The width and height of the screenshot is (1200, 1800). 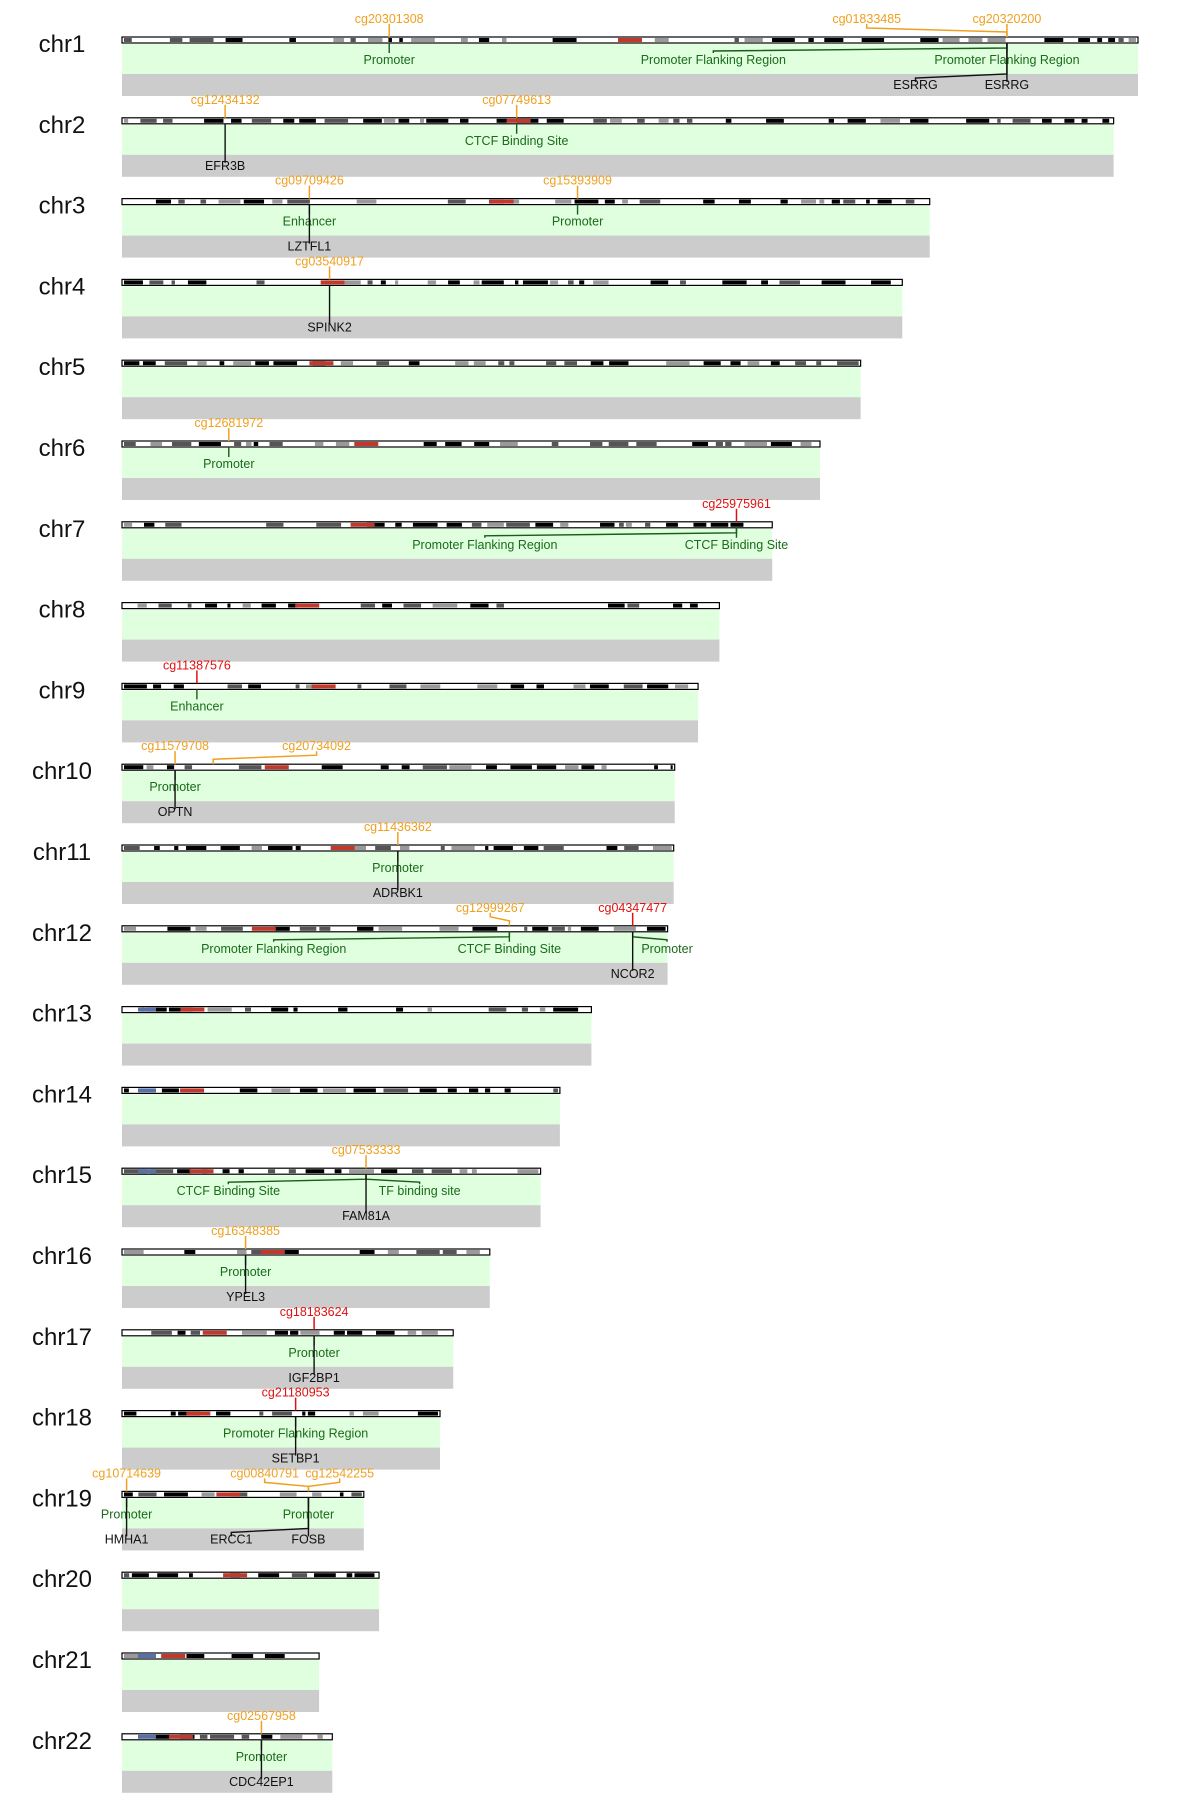 What do you see at coordinates (329, 261) in the screenshot?
I see `probe-id-label: cg03540917` at bounding box center [329, 261].